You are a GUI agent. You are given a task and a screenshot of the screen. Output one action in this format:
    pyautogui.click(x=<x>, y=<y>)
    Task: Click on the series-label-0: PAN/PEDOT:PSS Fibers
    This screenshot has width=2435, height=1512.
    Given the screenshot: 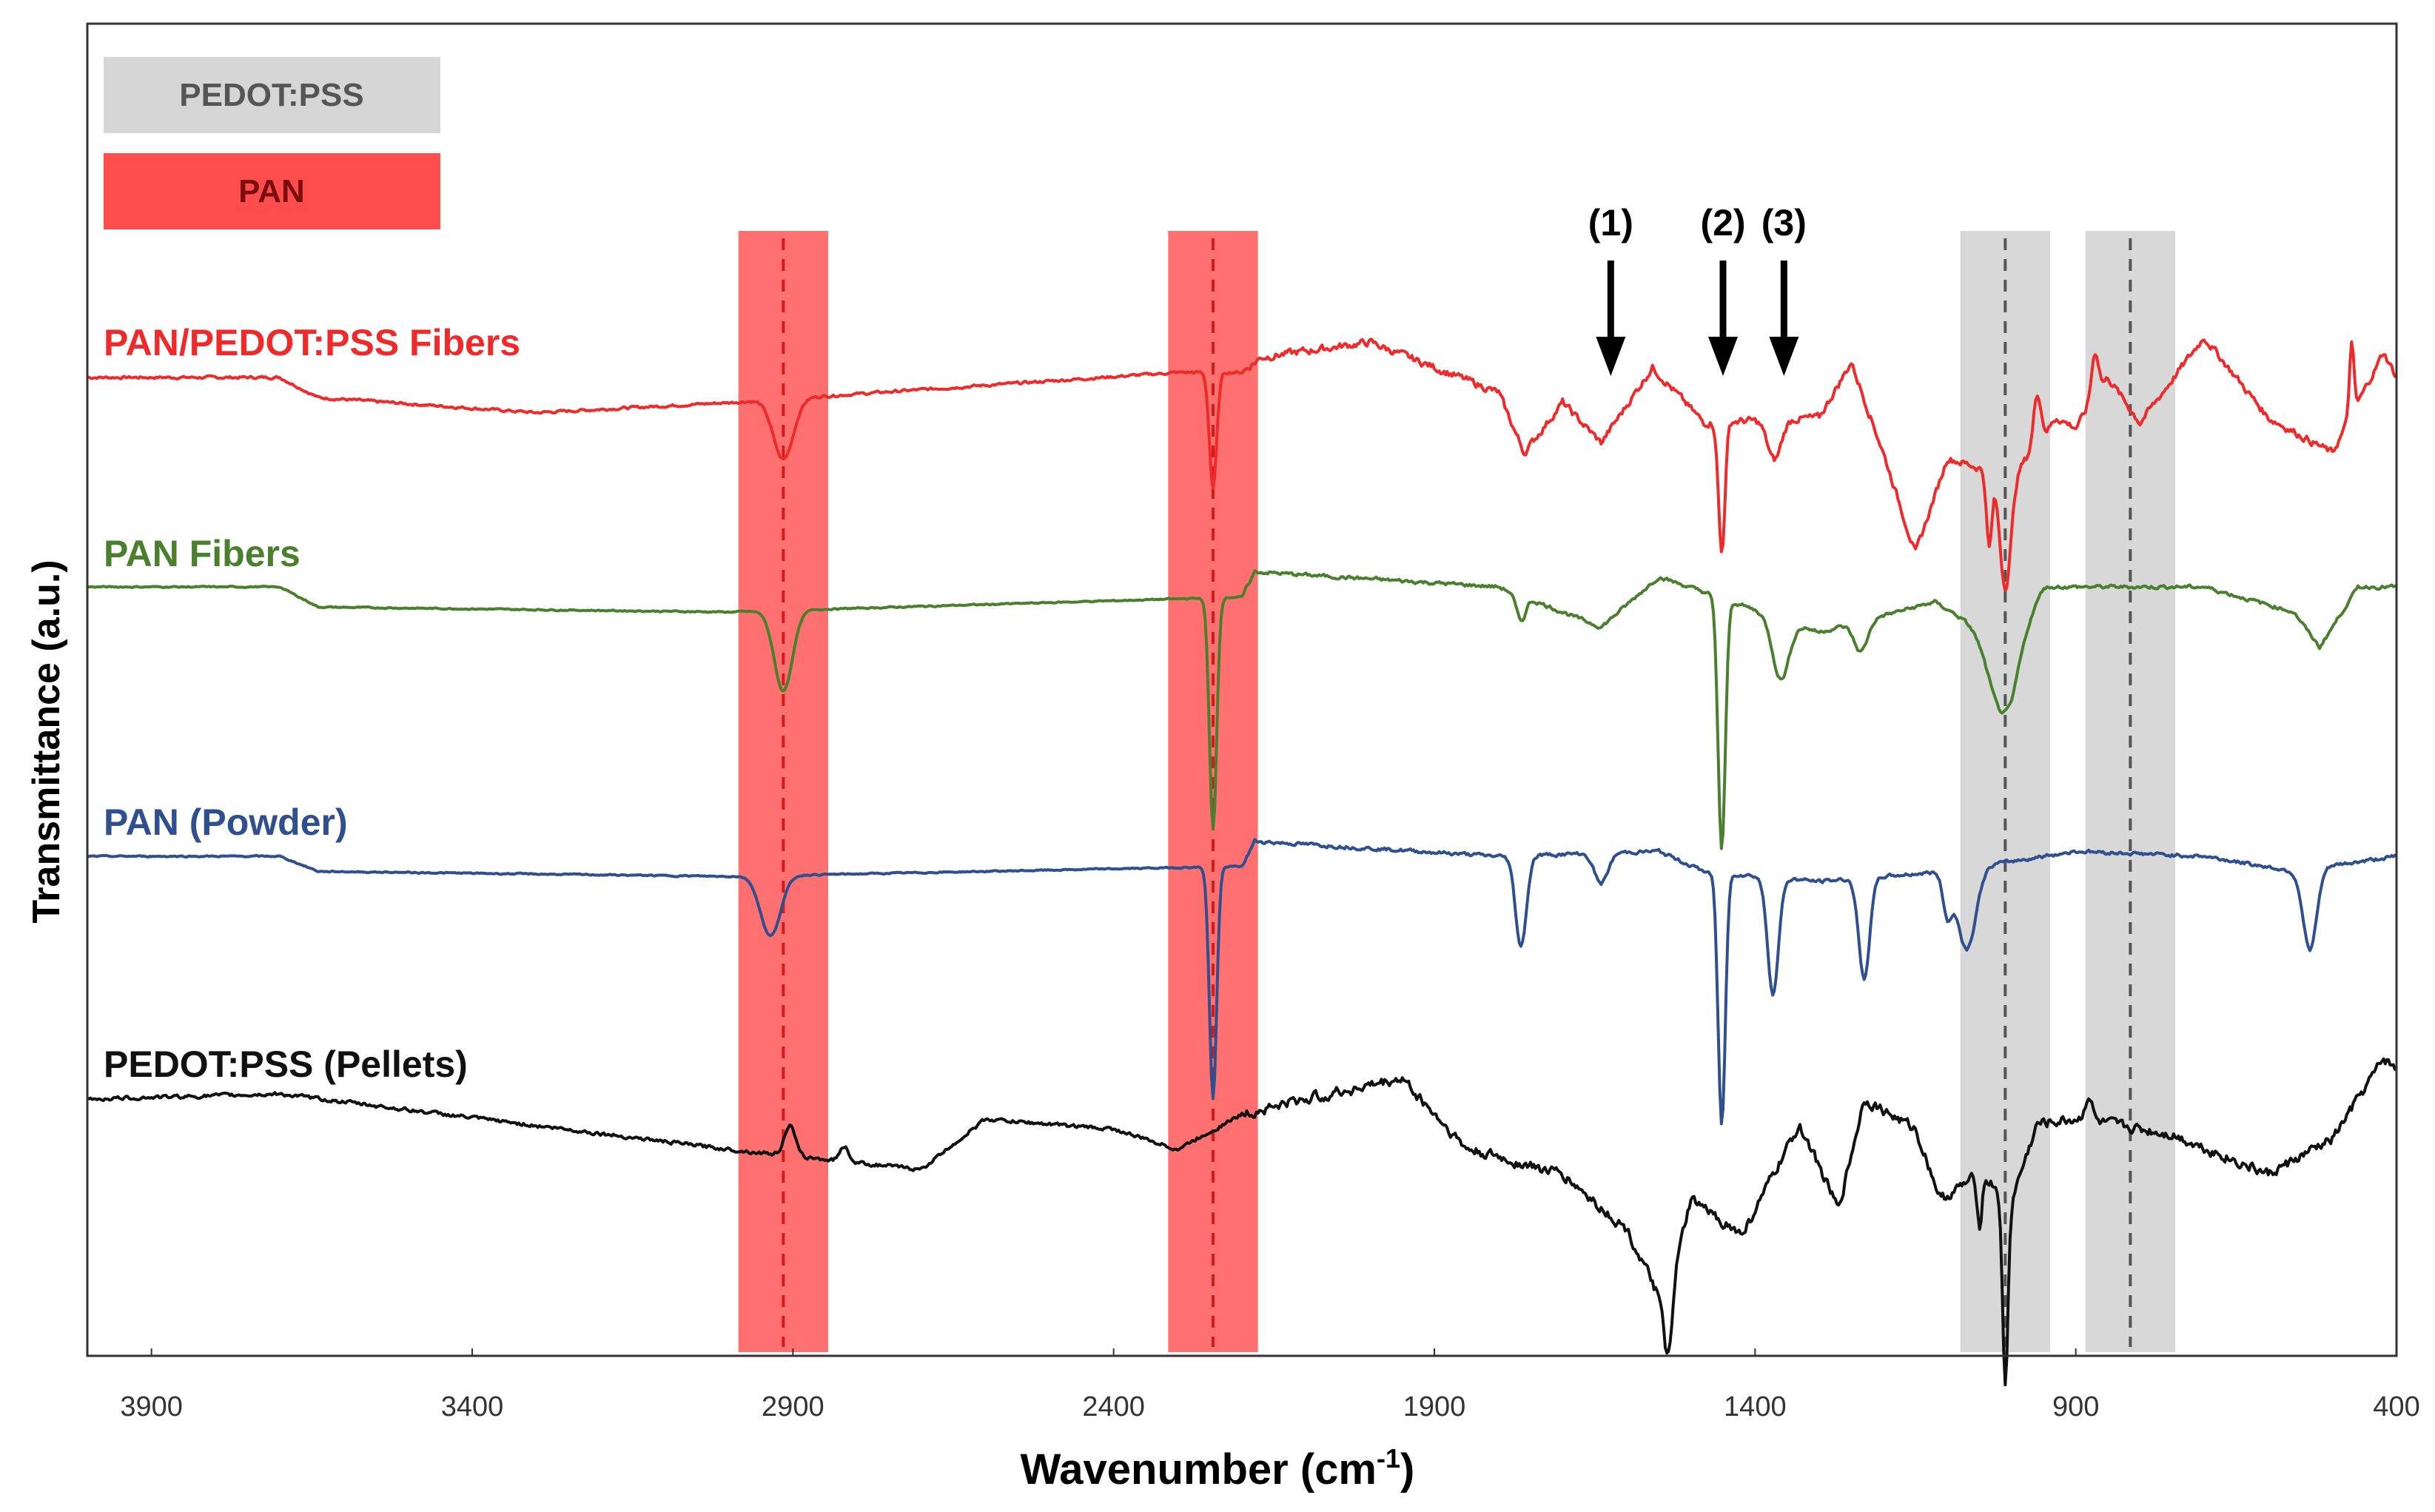 What is the action you would take?
    pyautogui.click(x=312, y=342)
    